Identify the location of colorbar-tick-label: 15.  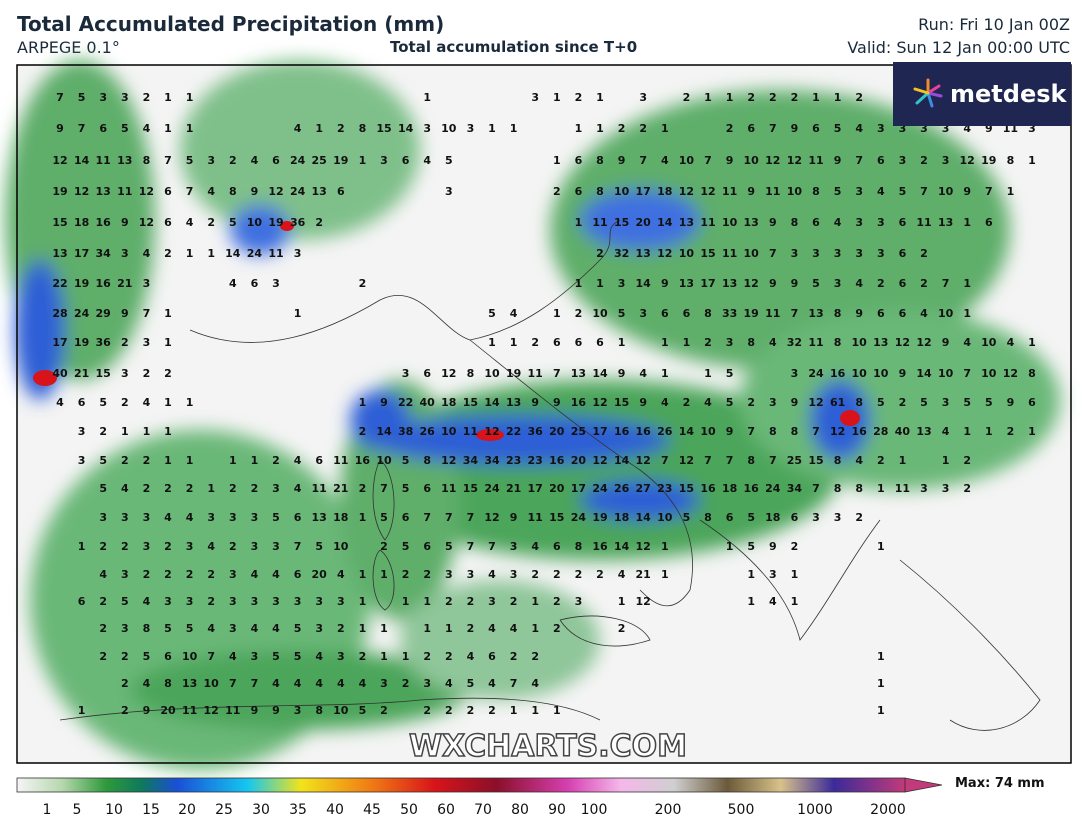
(151, 810).